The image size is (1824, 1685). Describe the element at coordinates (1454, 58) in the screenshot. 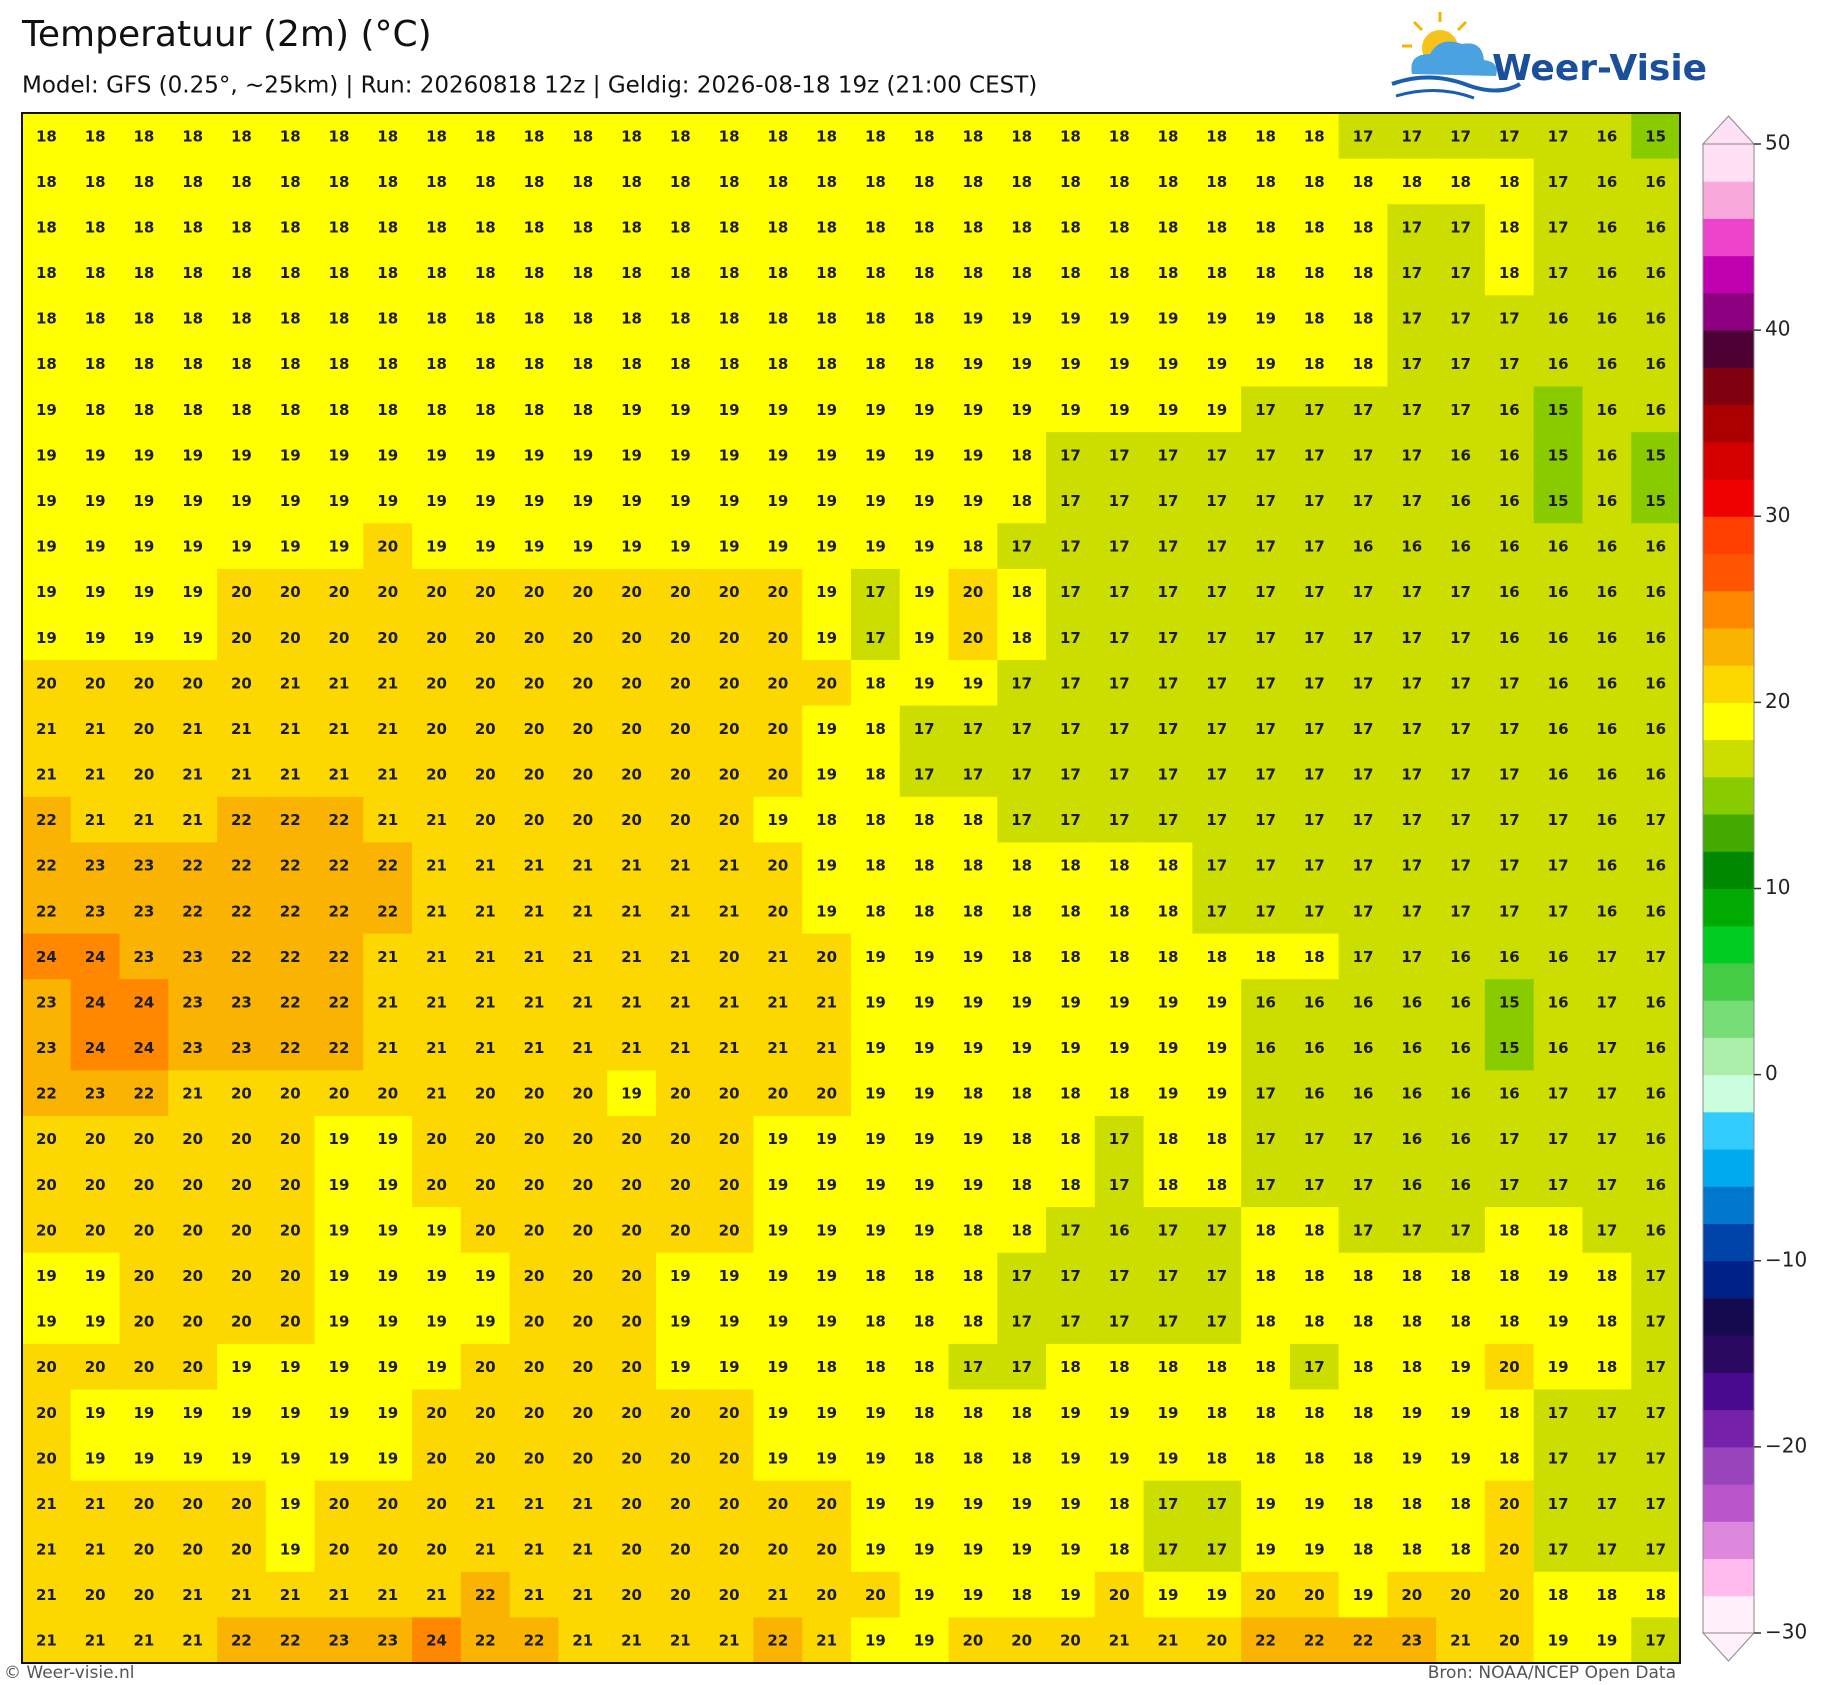

I see `logo-cloud` at that location.